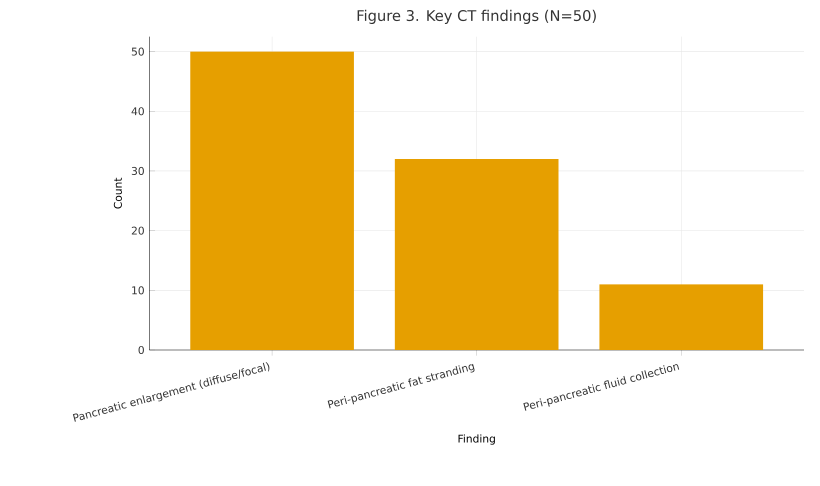  What do you see at coordinates (138, 52) in the screenshot?
I see `y-tick-label: 50` at bounding box center [138, 52].